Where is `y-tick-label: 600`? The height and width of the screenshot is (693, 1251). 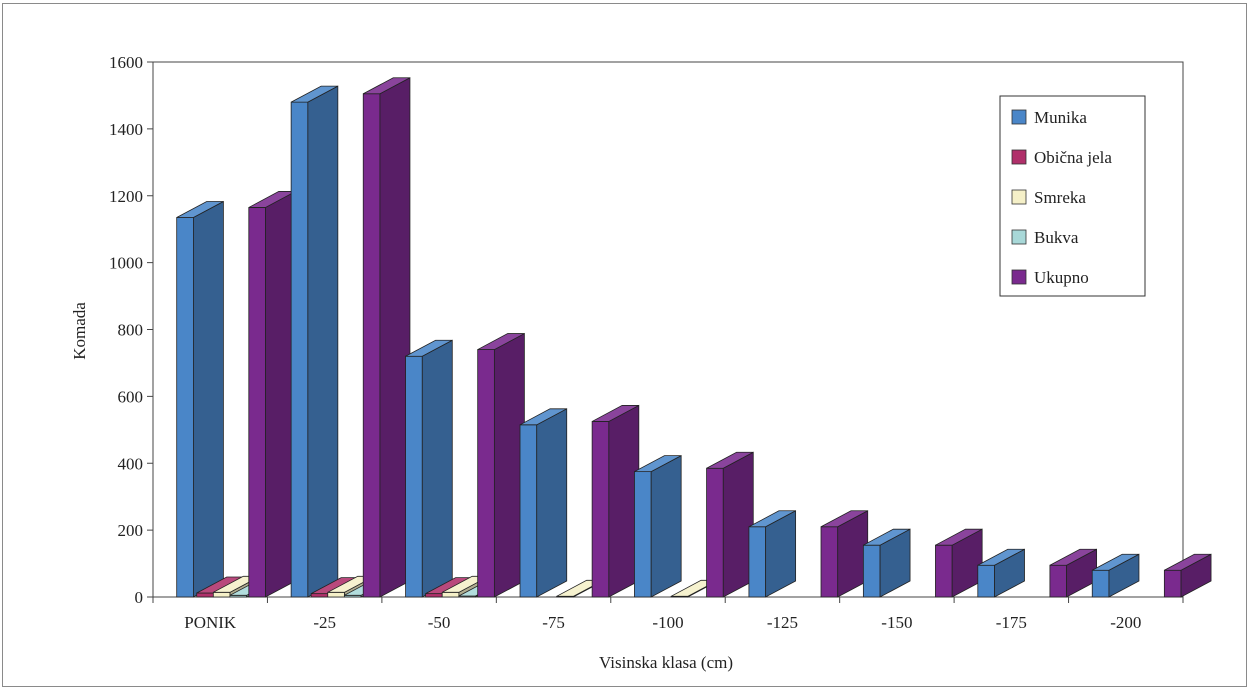 y-tick-label: 600 is located at coordinates (131, 396).